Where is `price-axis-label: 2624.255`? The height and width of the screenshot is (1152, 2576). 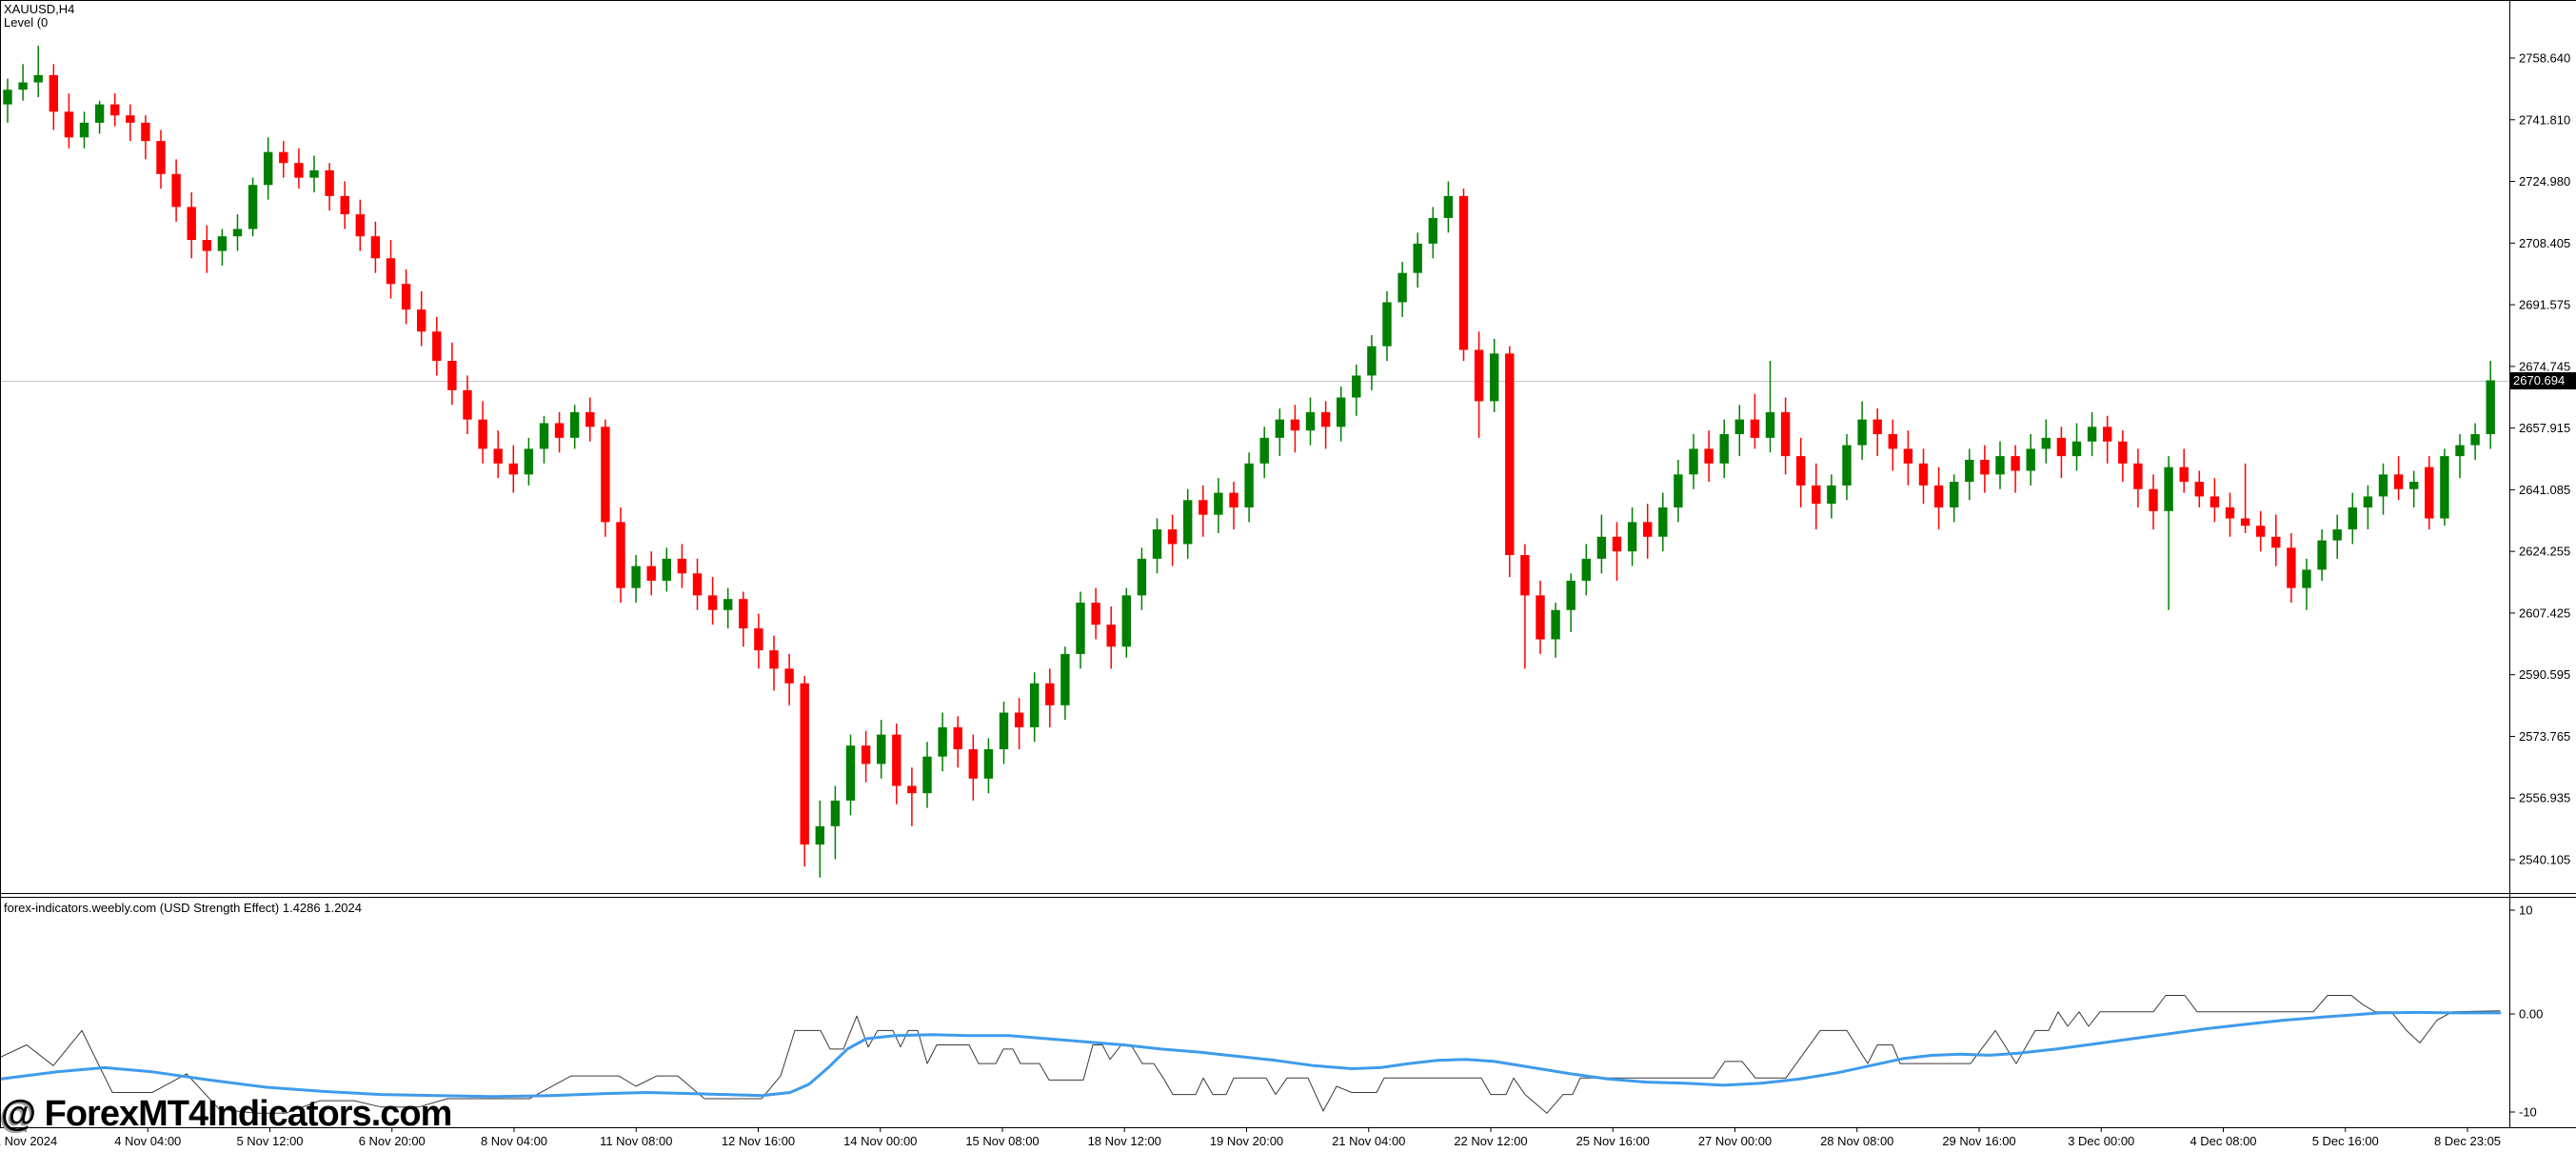
price-axis-label: 2624.255 is located at coordinates (2544, 552).